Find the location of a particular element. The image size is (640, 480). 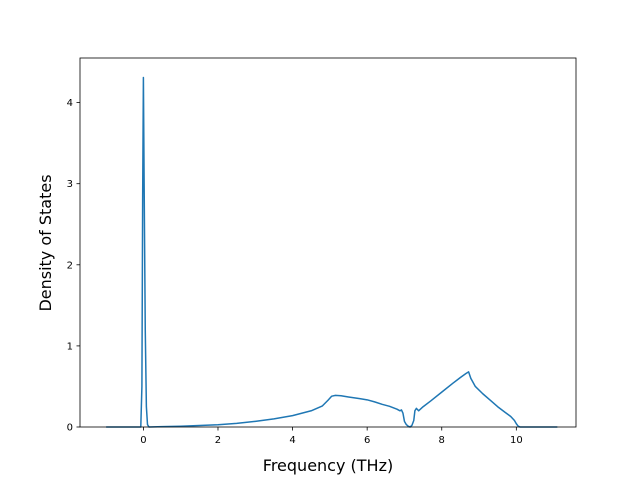

y-tick-label: 1 is located at coordinates (70, 346).